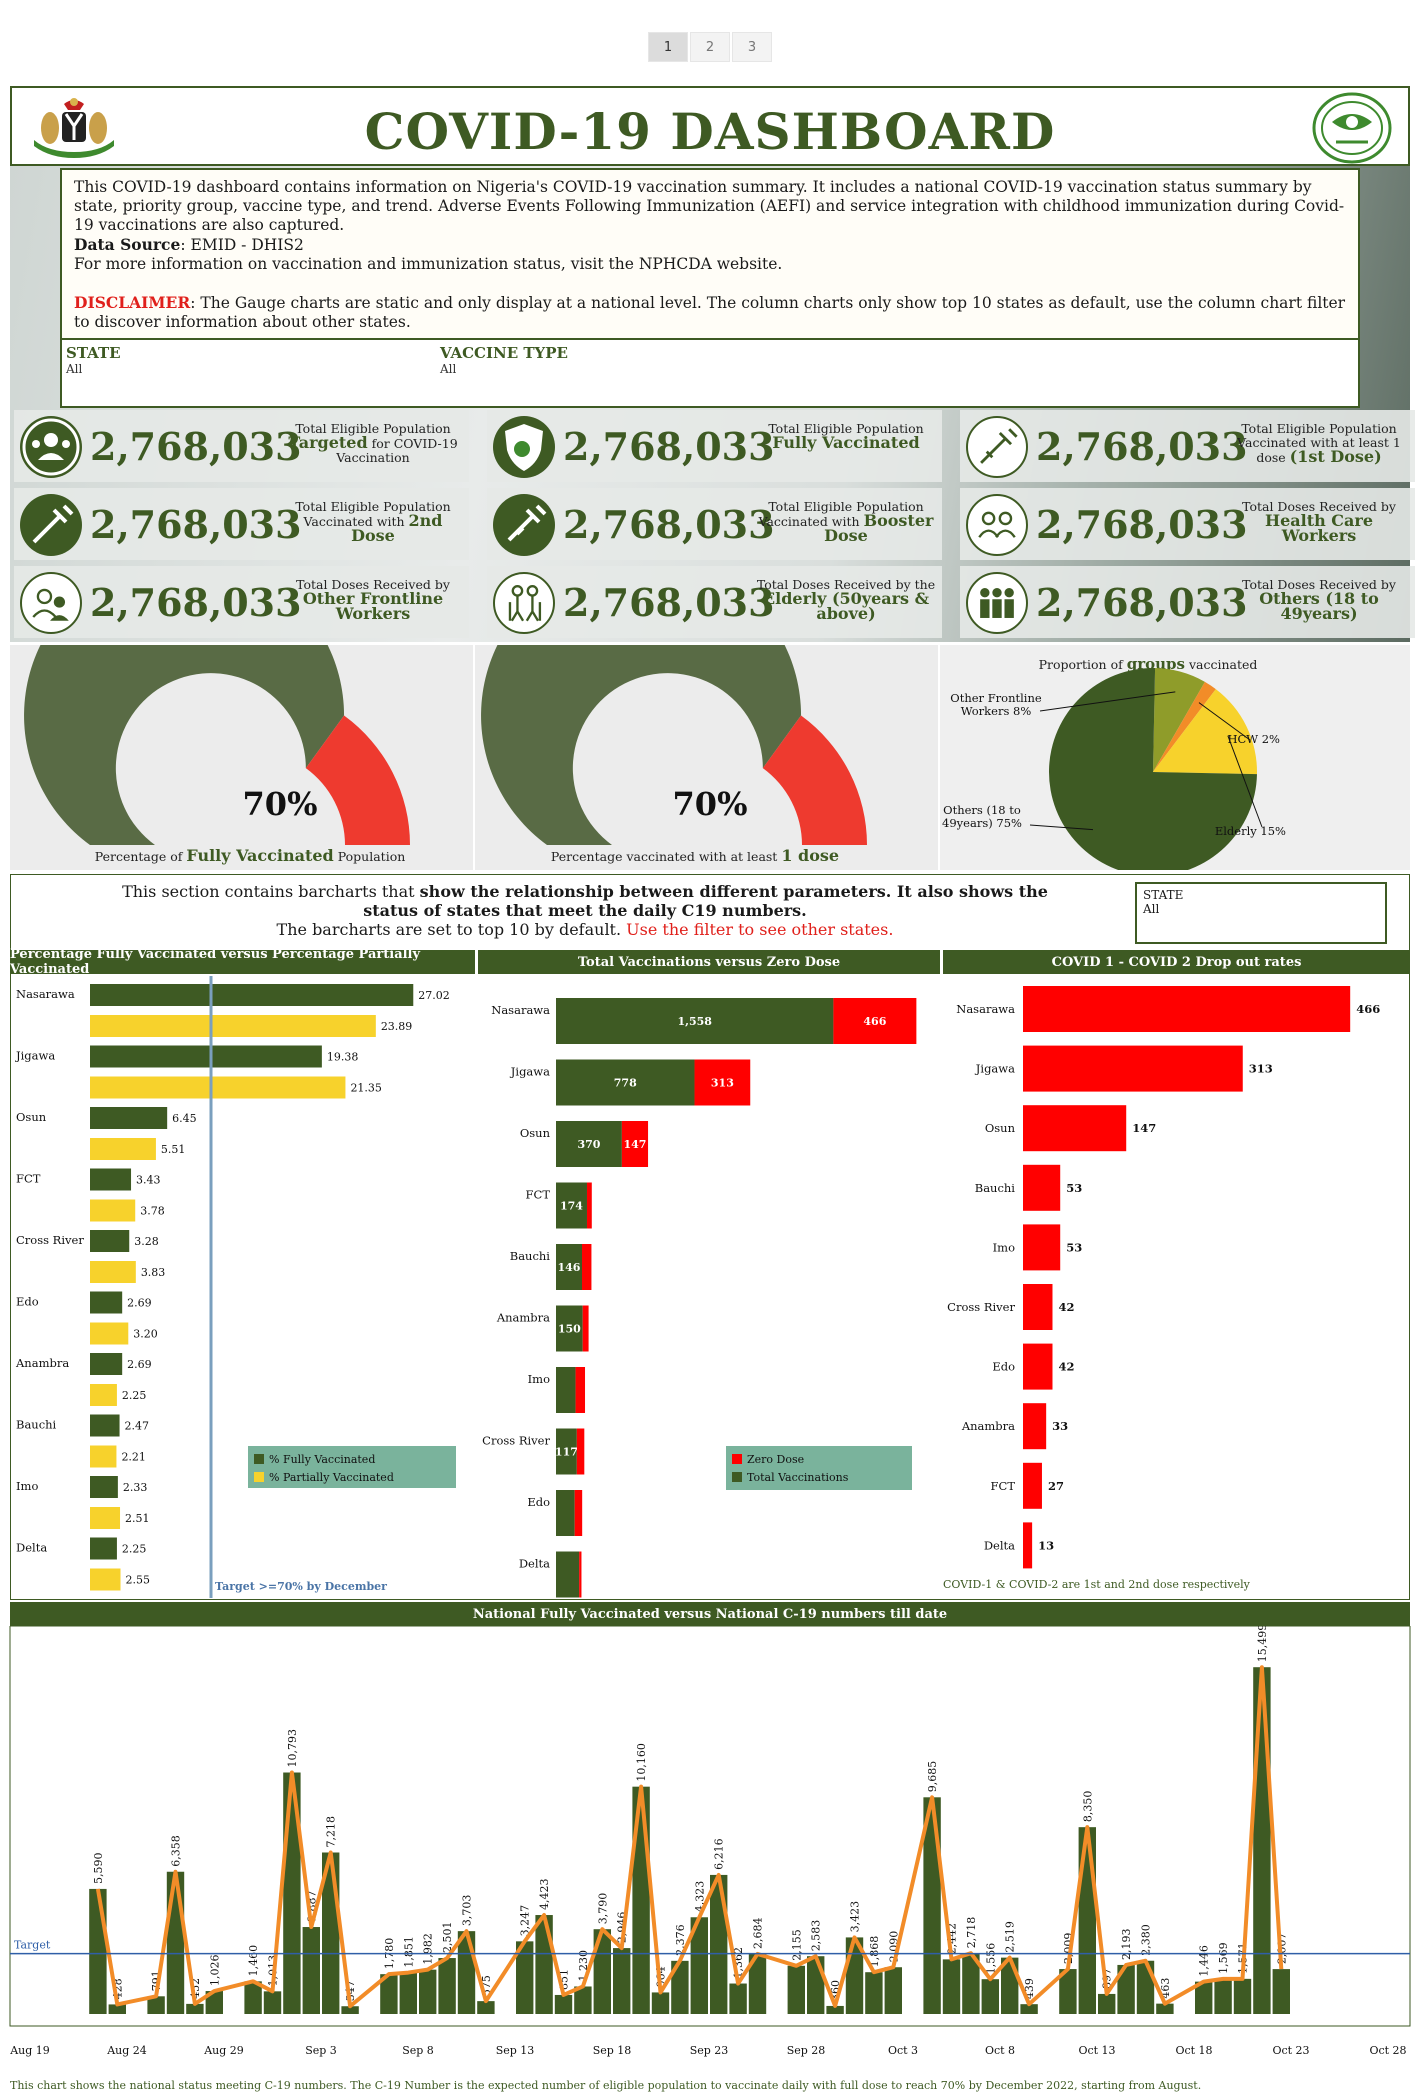 The height and width of the screenshot is (2099, 1419). Describe the element at coordinates (752, 47) in the screenshot. I see `page-tab-3: 3` at that location.